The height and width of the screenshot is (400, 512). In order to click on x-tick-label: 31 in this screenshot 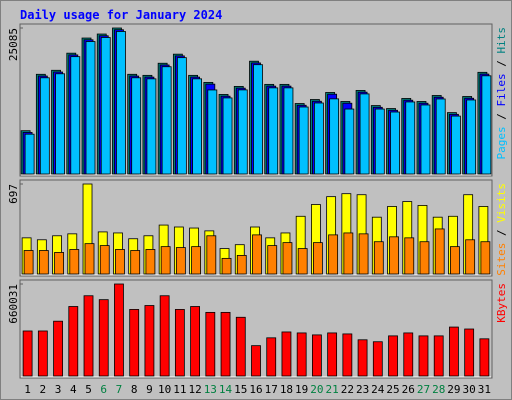, I will do `click(484, 389)`.